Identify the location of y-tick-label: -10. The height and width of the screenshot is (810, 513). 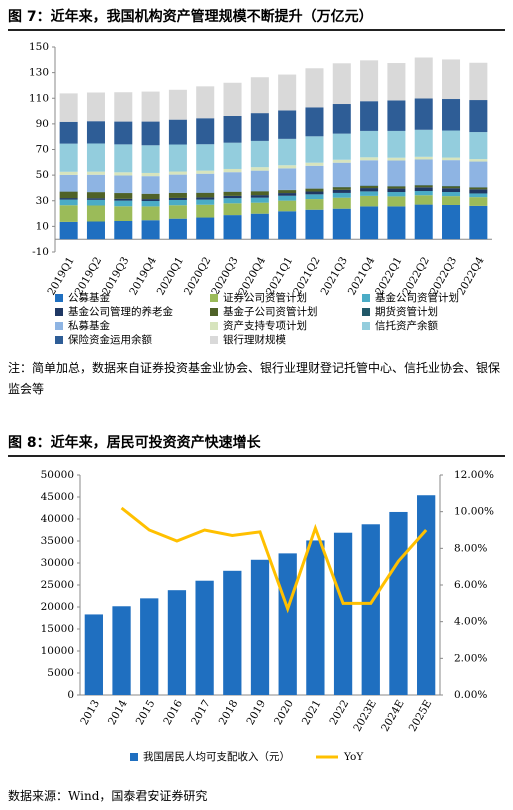
(40, 252).